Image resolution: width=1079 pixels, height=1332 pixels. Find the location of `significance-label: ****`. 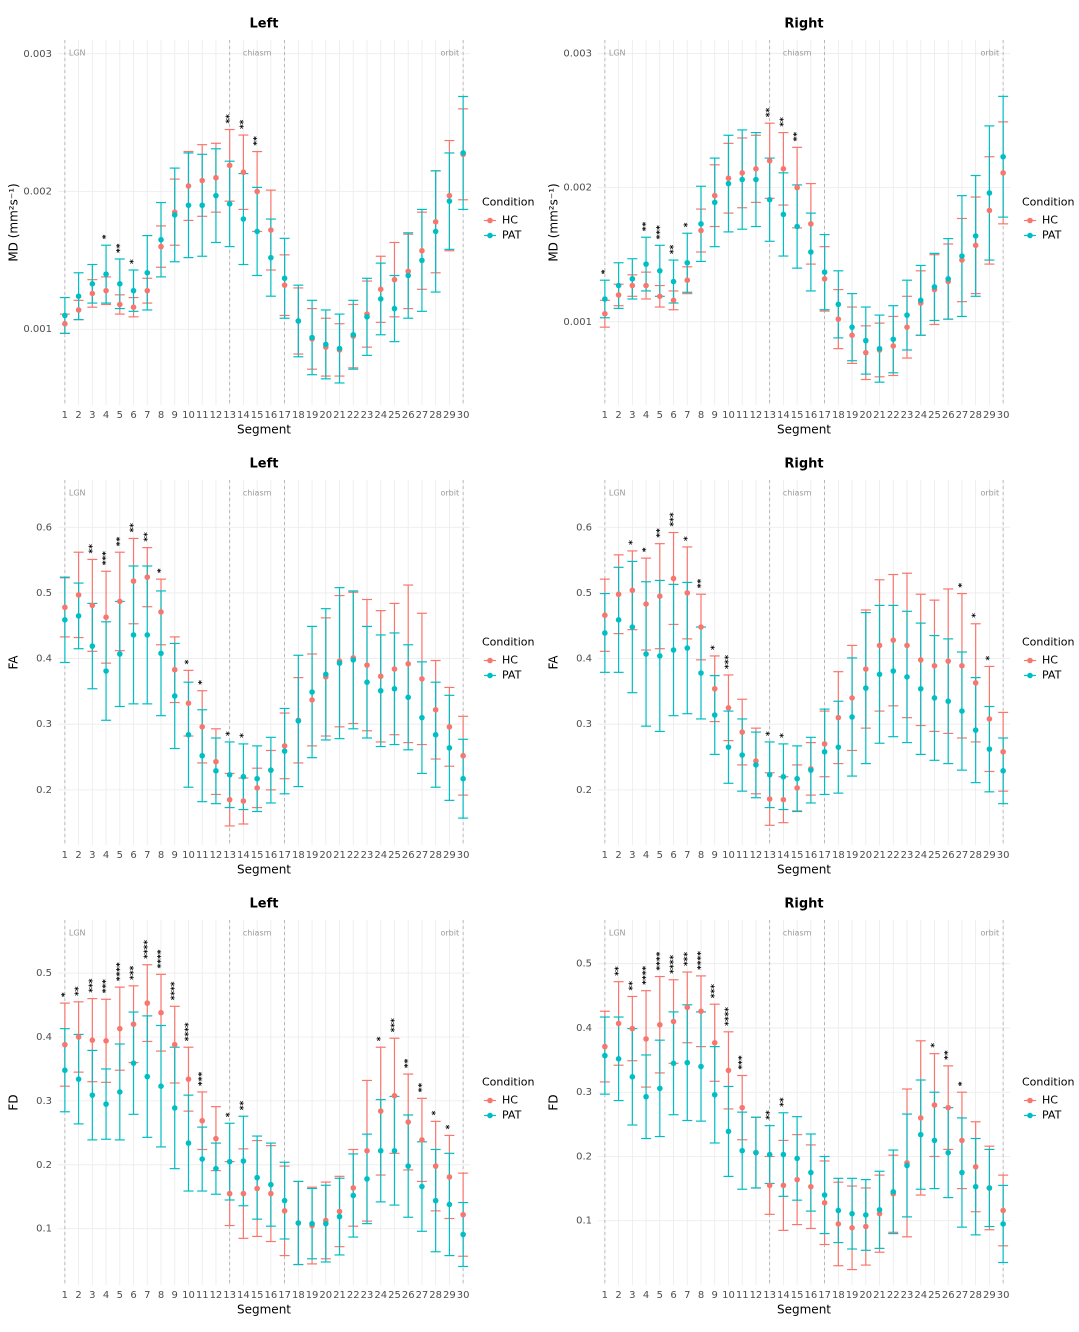

significance-label: **** is located at coordinates (189, 1031).